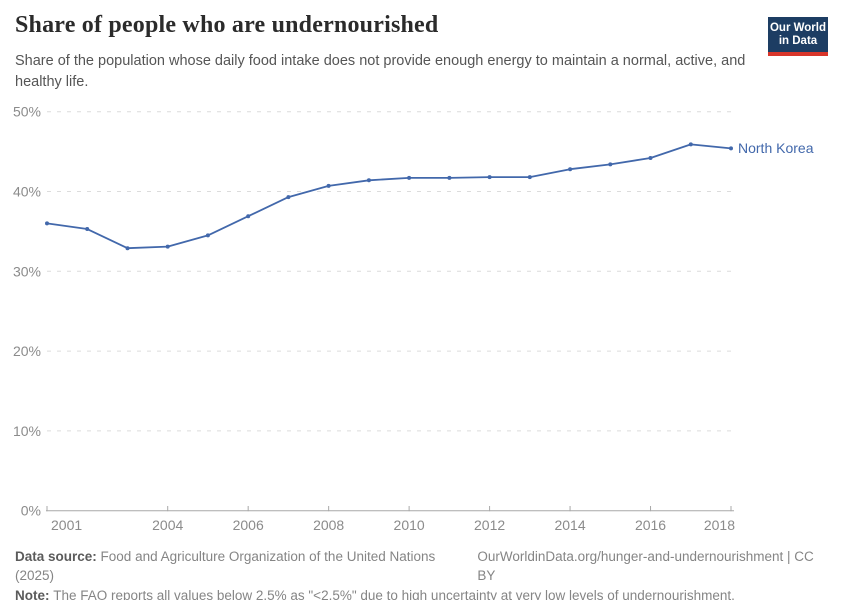 The image size is (850, 600). Describe the element at coordinates (449, 177) in the screenshot. I see `data-point-2011` at that location.